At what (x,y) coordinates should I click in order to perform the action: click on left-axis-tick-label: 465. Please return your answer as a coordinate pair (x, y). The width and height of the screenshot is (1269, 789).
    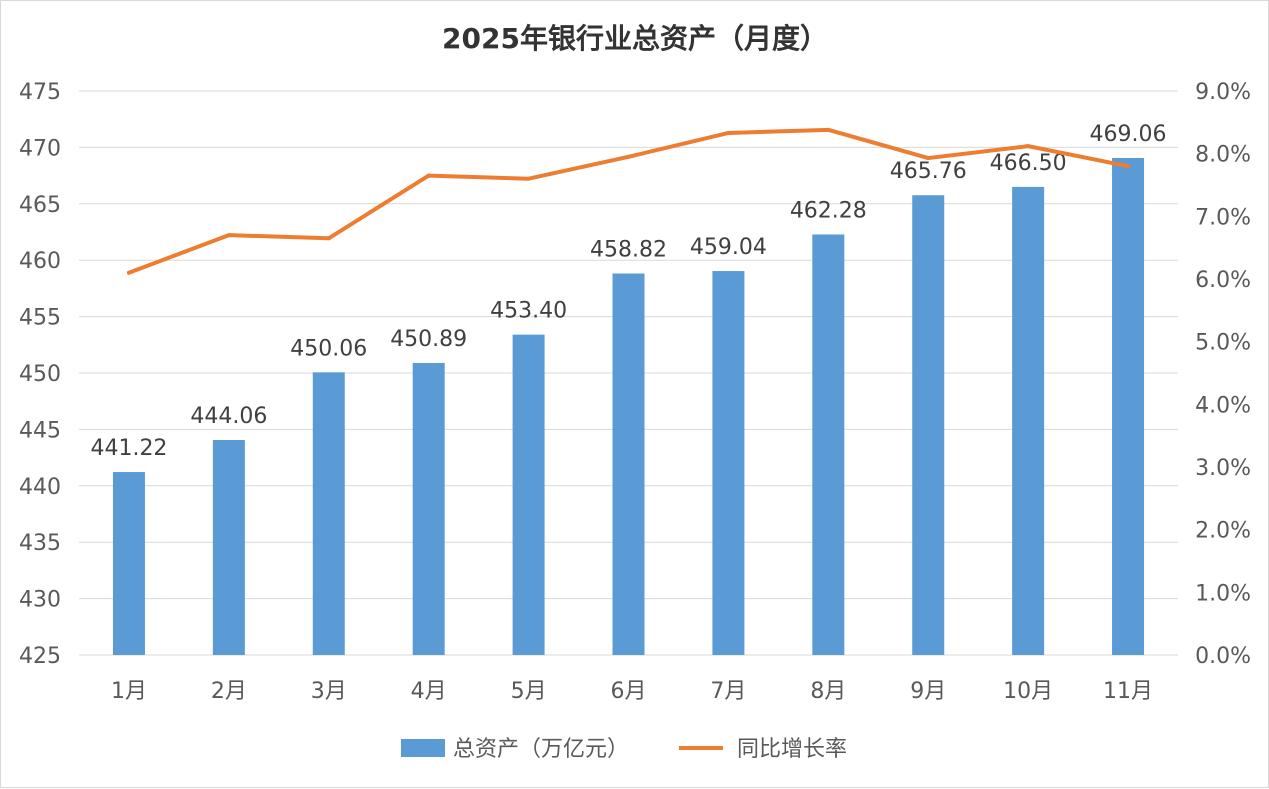
    Looking at the image, I should click on (40, 205).